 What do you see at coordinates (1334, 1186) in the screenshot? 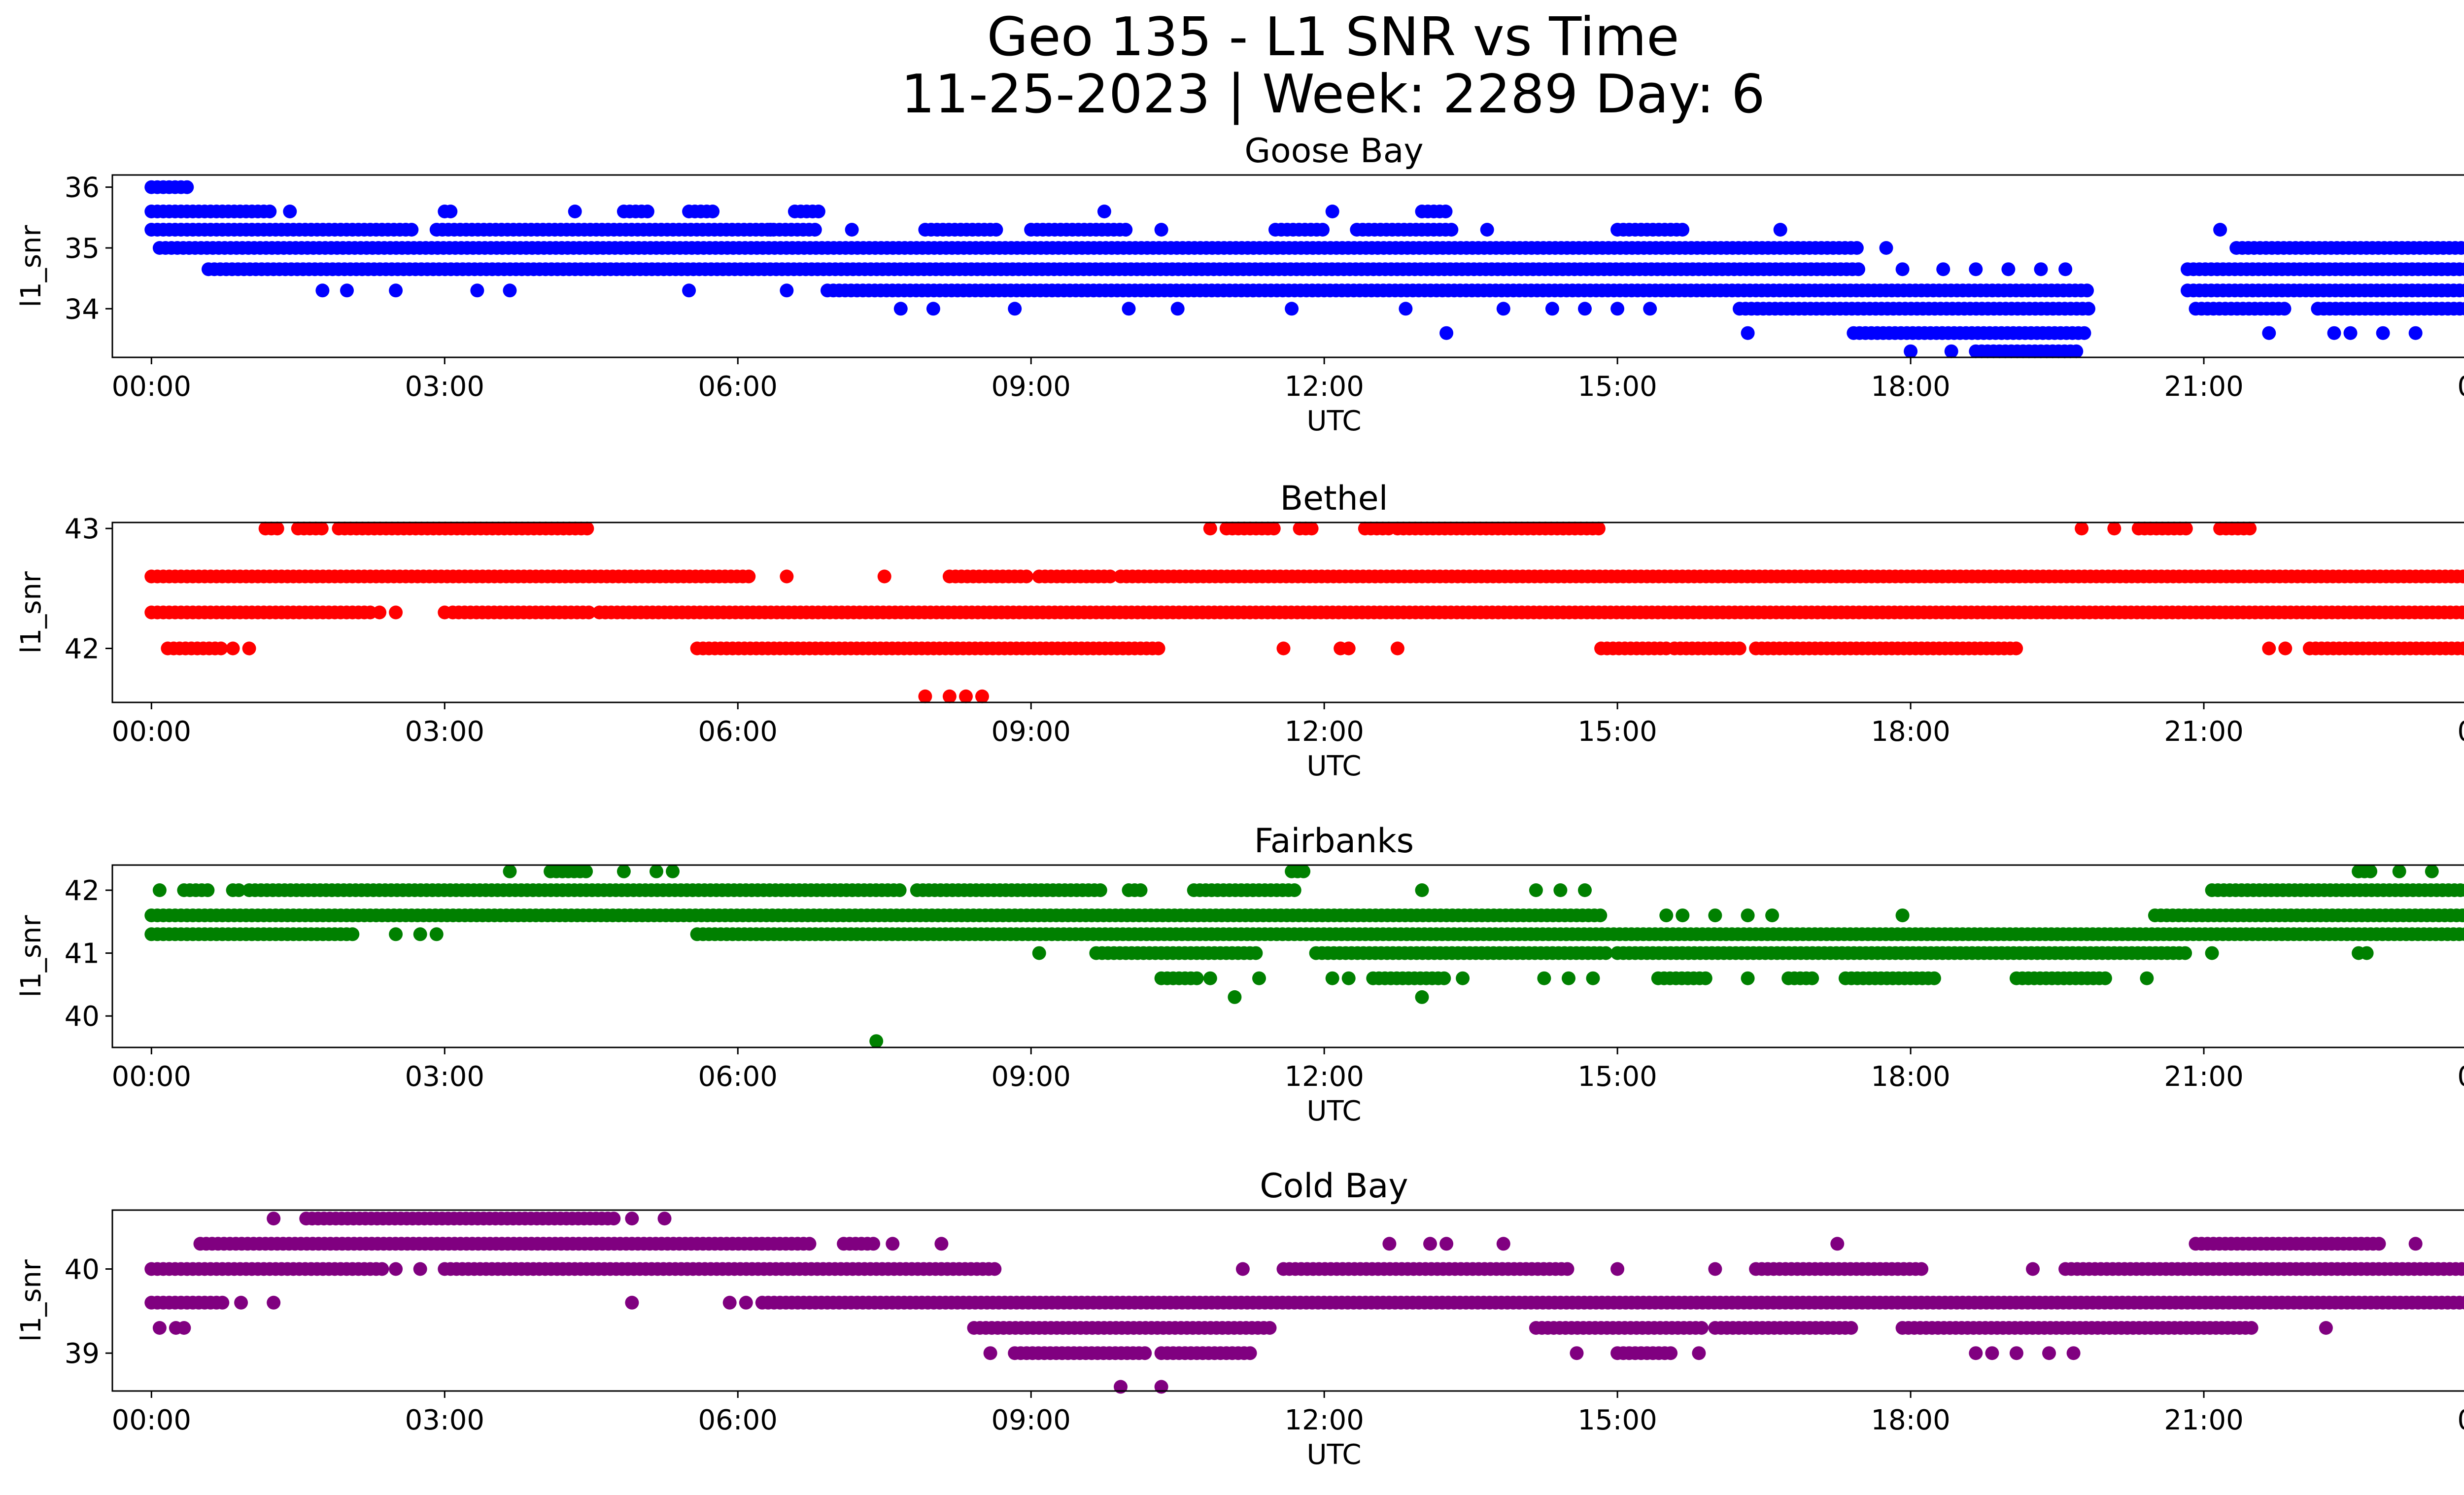
I see `subplot-title: Cold Bay` at bounding box center [1334, 1186].